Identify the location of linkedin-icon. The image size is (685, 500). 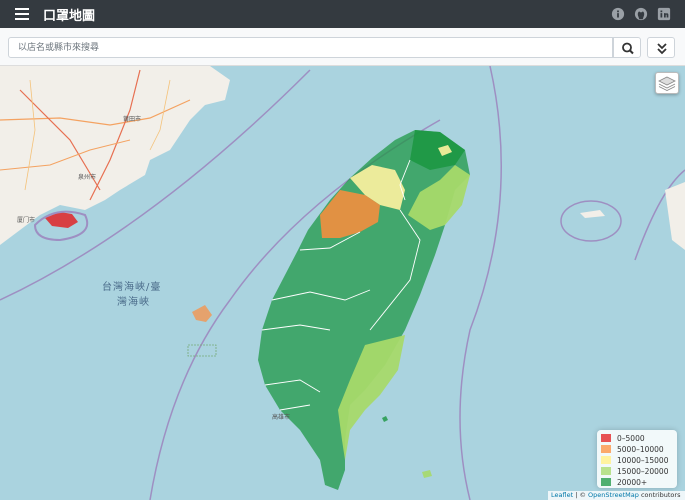
(664, 14).